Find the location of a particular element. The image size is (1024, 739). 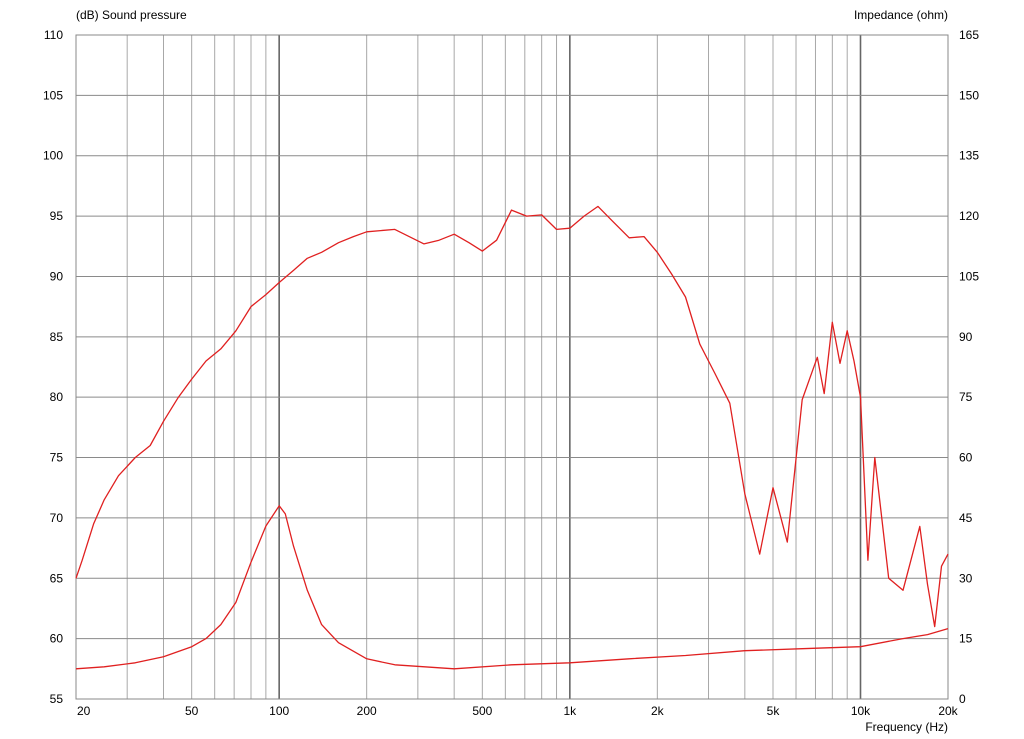

y-left-tick-label: 110 is located at coordinates (53, 35).